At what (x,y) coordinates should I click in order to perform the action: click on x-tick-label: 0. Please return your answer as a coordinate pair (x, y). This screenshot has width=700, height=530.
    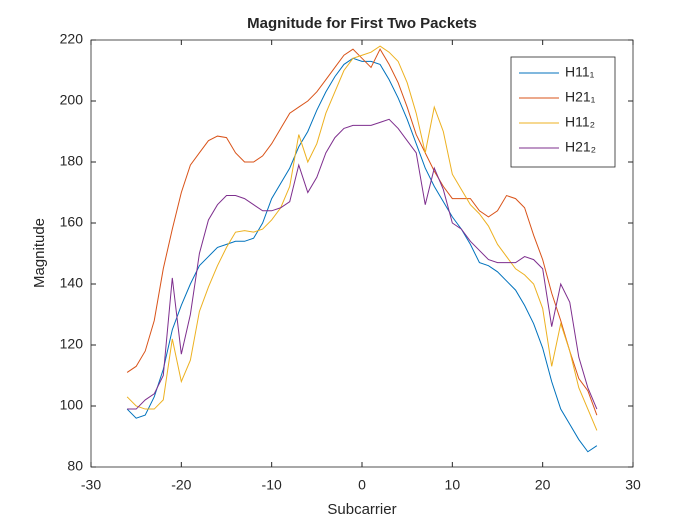
    Looking at the image, I should click on (362, 485).